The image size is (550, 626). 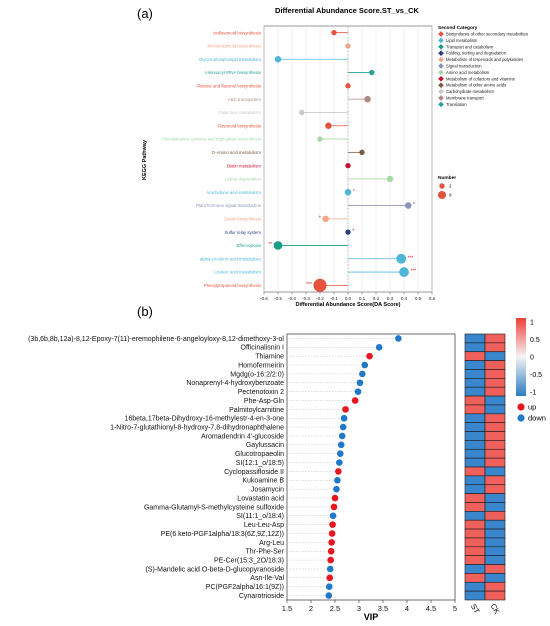 What do you see at coordinates (292, 298) in the screenshot?
I see `x-tick-label: -0.4` at bounding box center [292, 298].